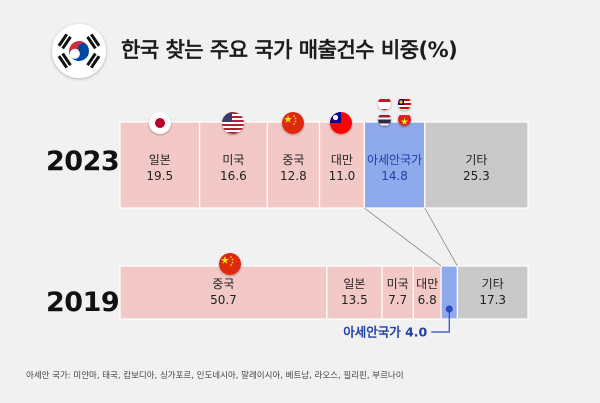 Image resolution: width=600 pixels, height=403 pixels. Describe the element at coordinates (223, 284) in the screenshot. I see `segment-name-2019-0: 중국` at that location.